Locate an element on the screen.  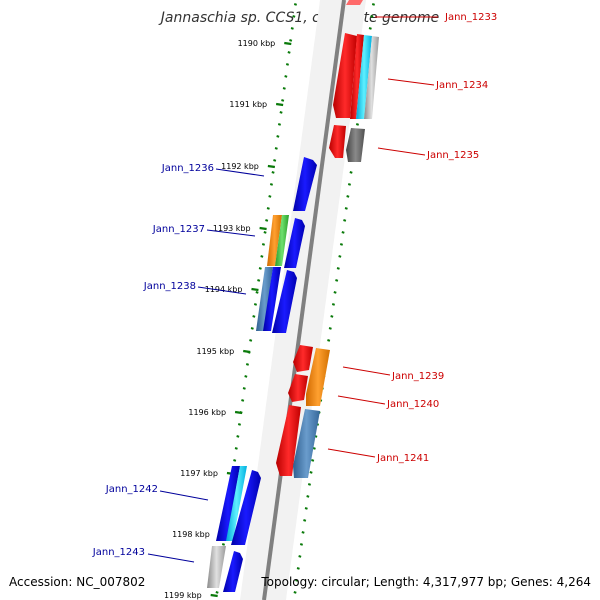
gene-label-jann-1236: Jann_1236 is located at coordinates (187, 168).